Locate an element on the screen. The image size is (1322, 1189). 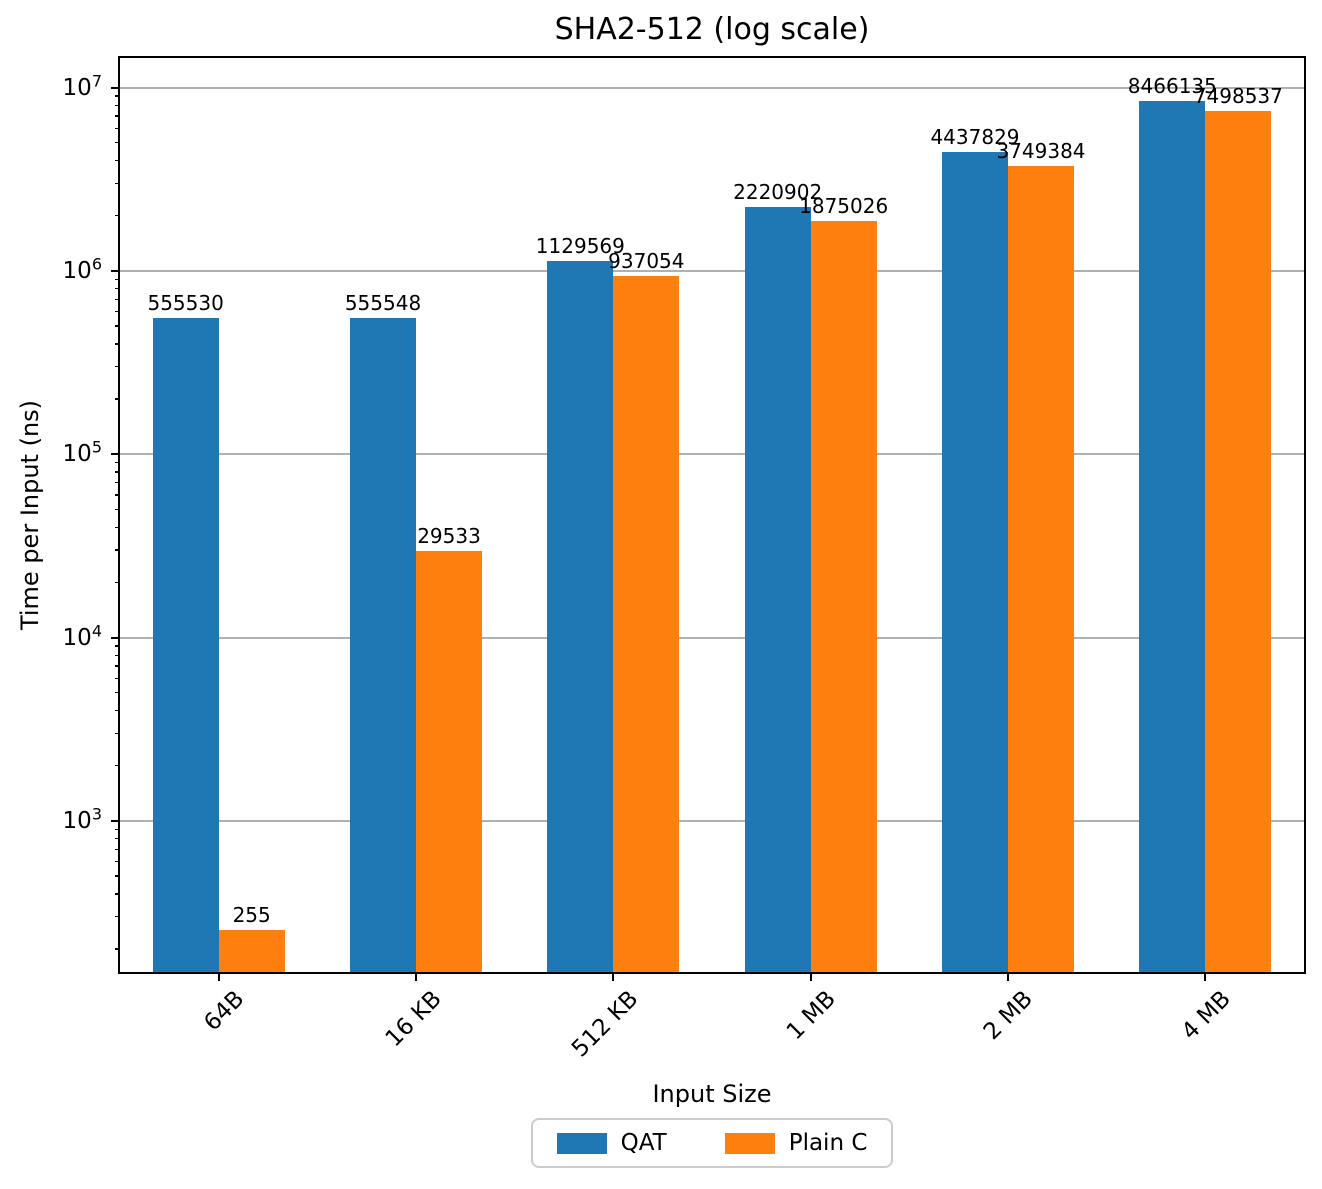
bar-value-plain-c-1-mb: 1875026 is located at coordinates (844, 205).